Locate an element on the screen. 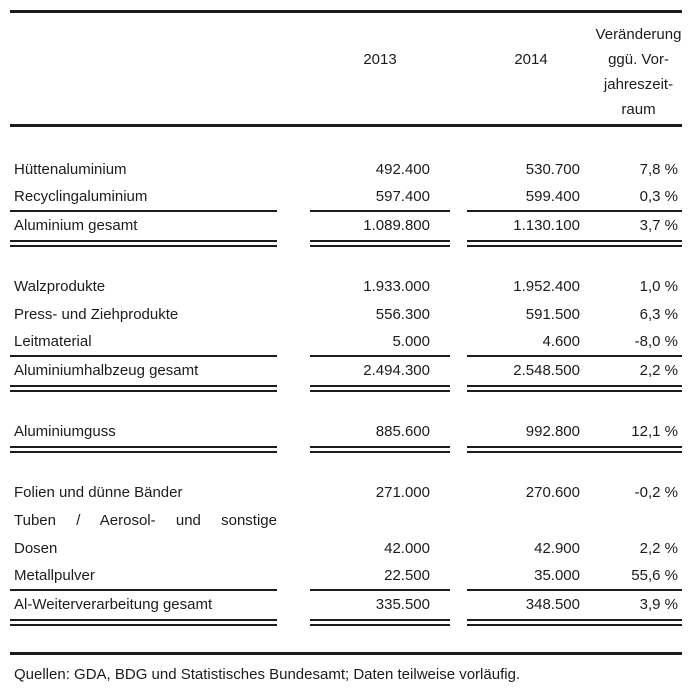  table-row: Leitmaterial 5.000 4.600 -8,0 % is located at coordinates (346, 343).